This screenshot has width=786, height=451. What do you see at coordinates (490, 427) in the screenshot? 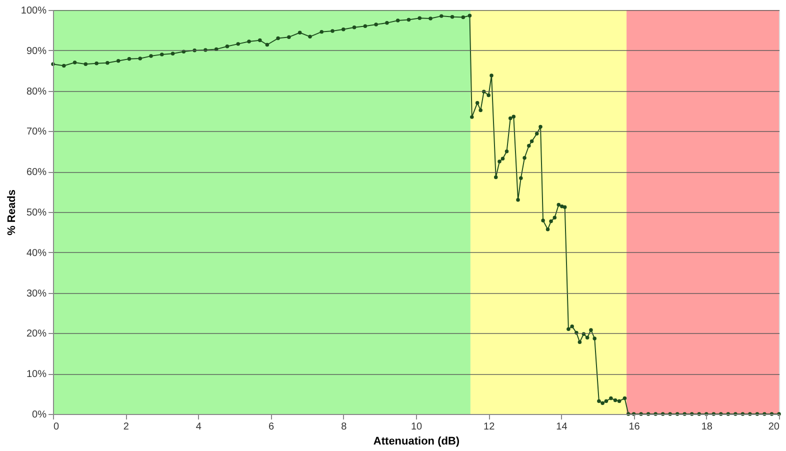
I see `x-tick-label: 12` at bounding box center [490, 427].